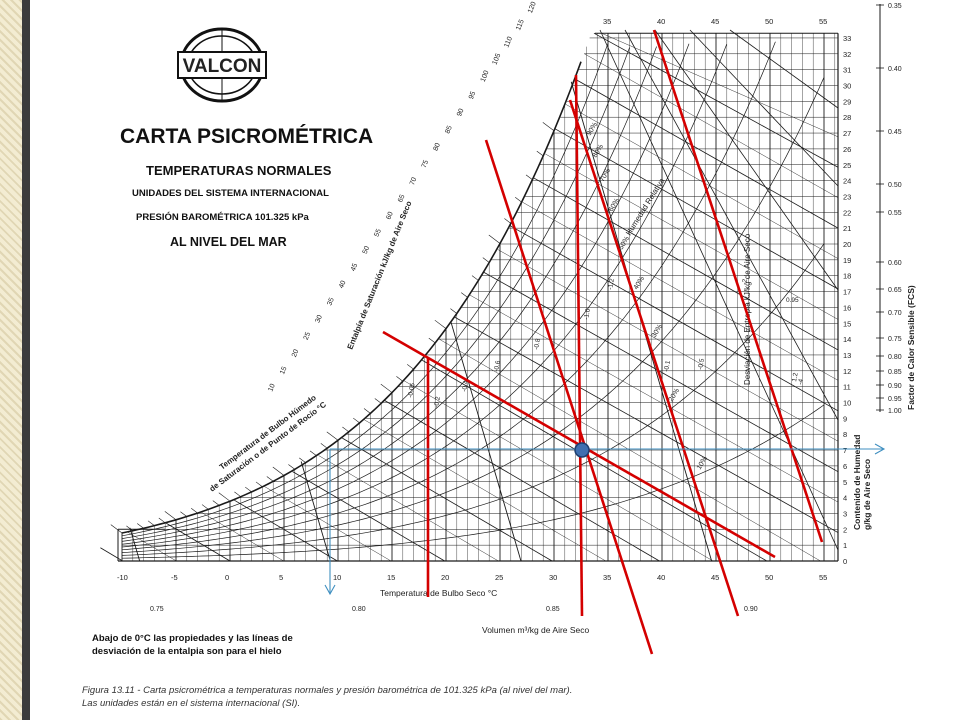 The height and width of the screenshot is (720, 960). What do you see at coordinates (845, 418) in the screenshot?
I see `y-tick-label: 9` at bounding box center [845, 418].